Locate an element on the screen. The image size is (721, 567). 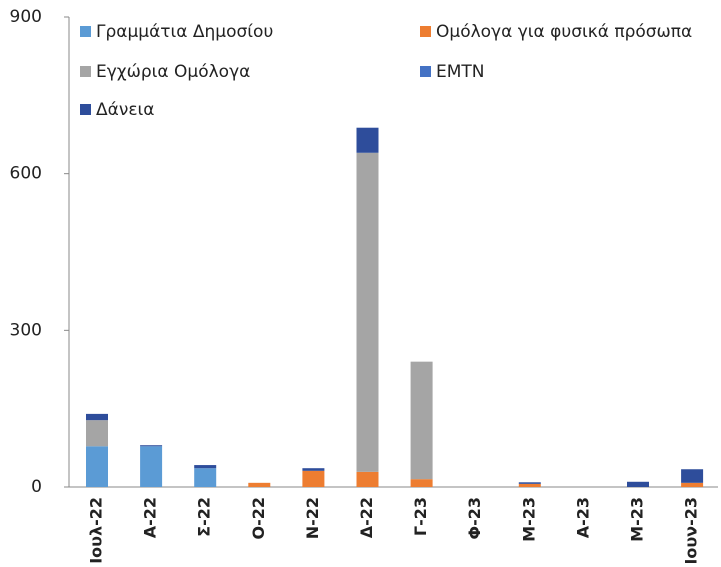
x-tick-label: Ιουλ-22 is located at coordinates (96, 530).